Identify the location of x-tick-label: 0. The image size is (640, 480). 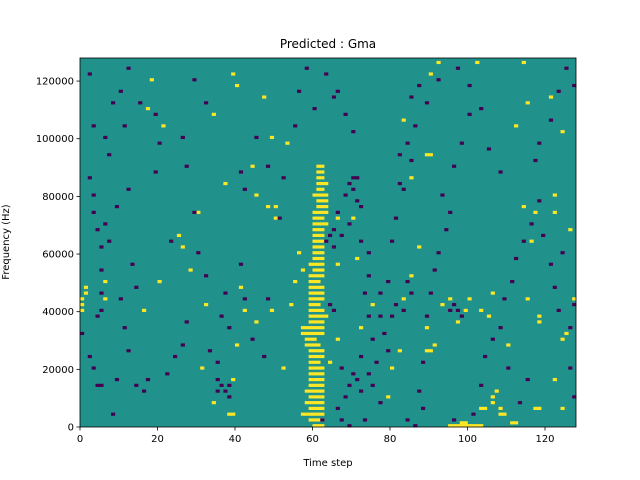
(80, 439).